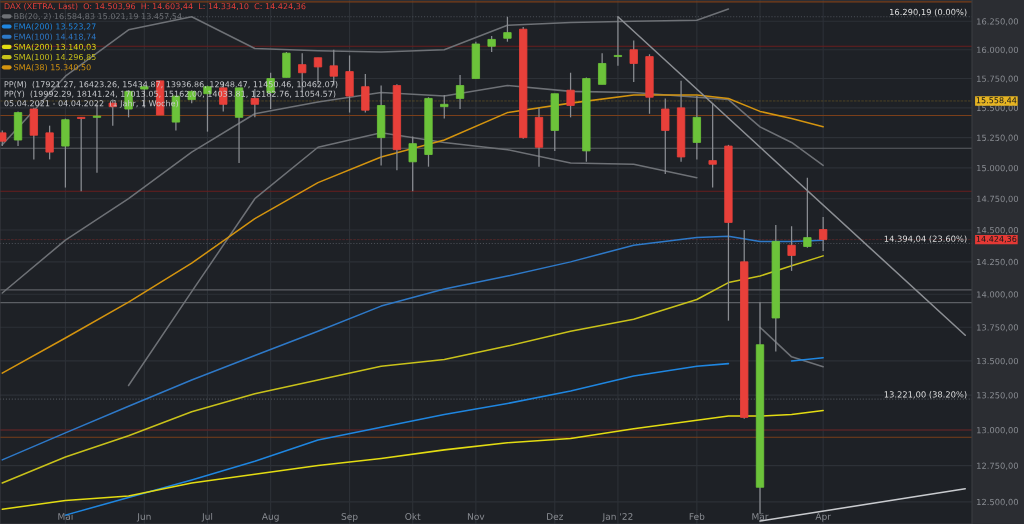 This screenshot has width=1024, height=524. Describe the element at coordinates (555, 516) in the screenshot. I see `x-tick-label: Dez` at that location.